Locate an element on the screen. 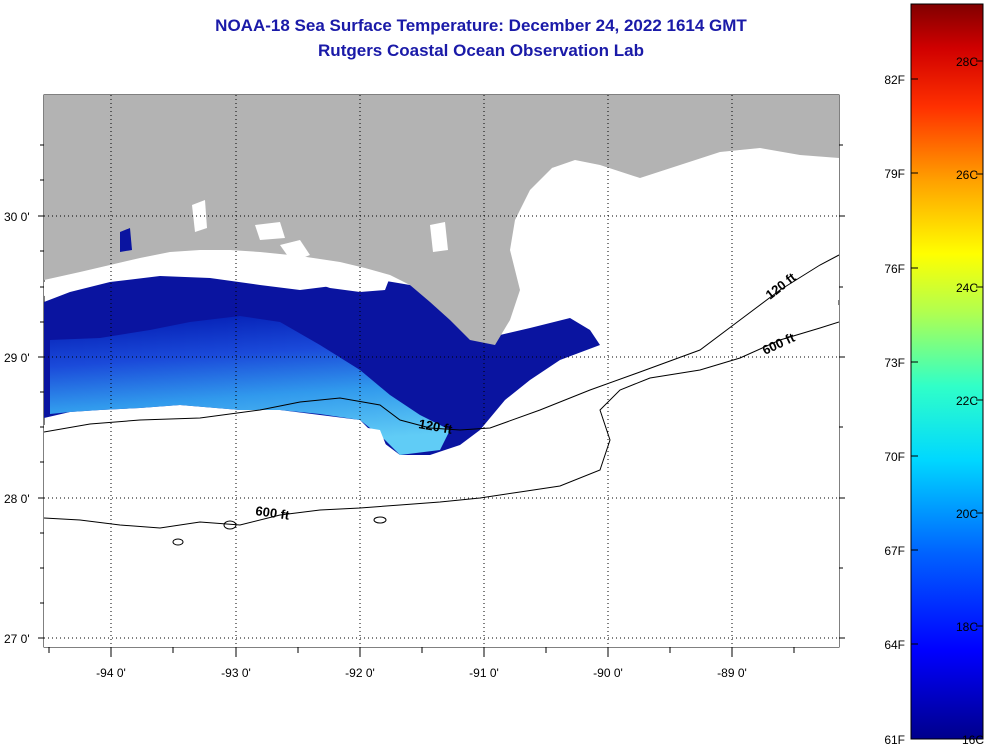  lon-label: -89 0' is located at coordinates (732, 673).